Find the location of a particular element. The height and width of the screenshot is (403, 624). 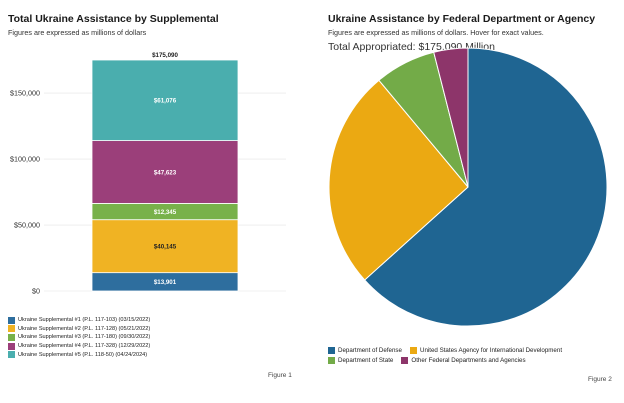

legend-item: Department of Defense is located at coordinates (365, 350).